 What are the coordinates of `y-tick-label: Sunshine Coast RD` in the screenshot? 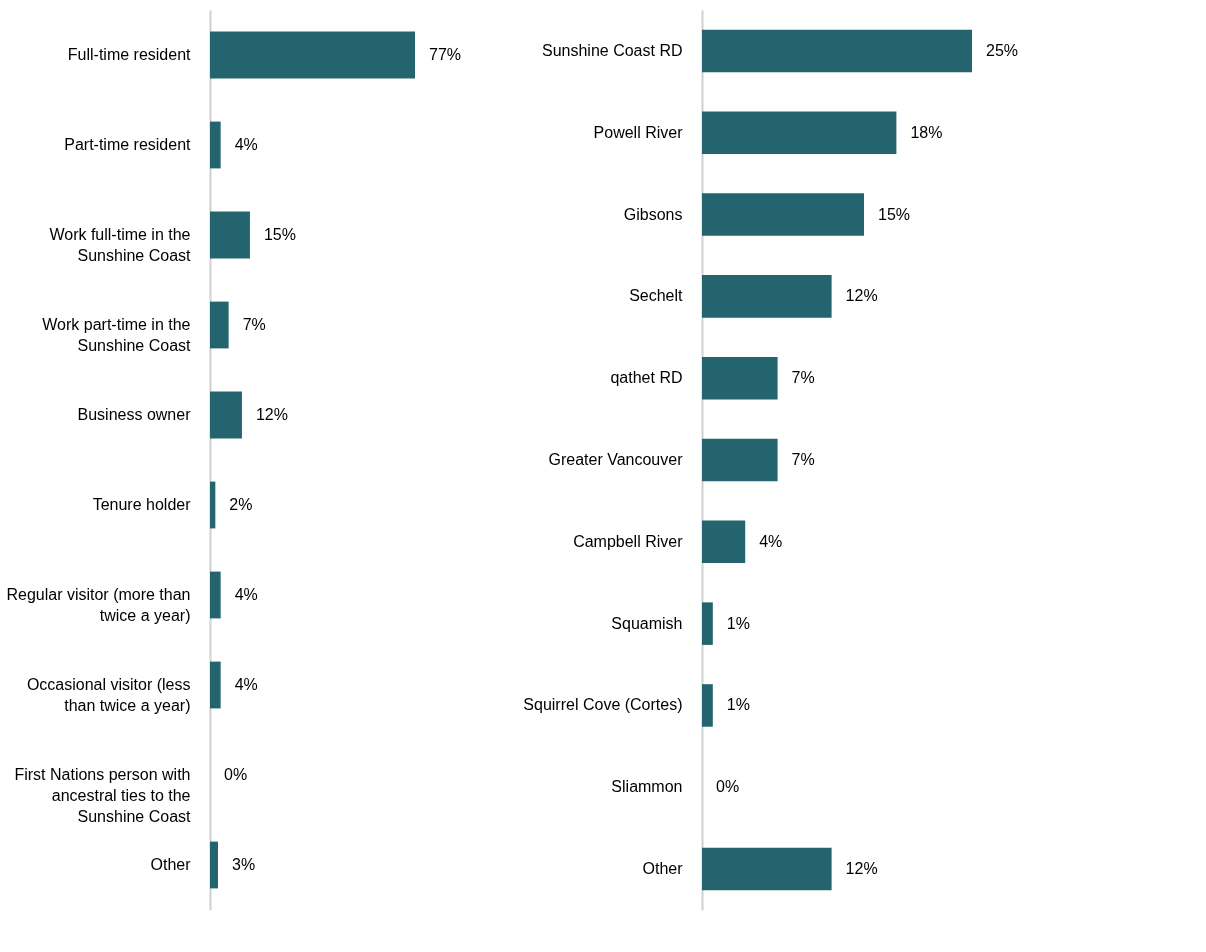 It's located at (612, 50).